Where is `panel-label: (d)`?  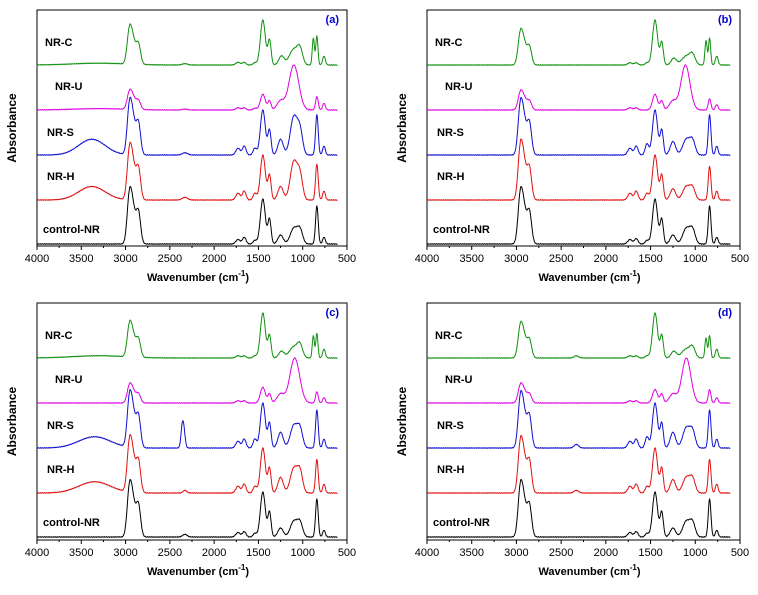
panel-label: (d) is located at coordinates (725, 313).